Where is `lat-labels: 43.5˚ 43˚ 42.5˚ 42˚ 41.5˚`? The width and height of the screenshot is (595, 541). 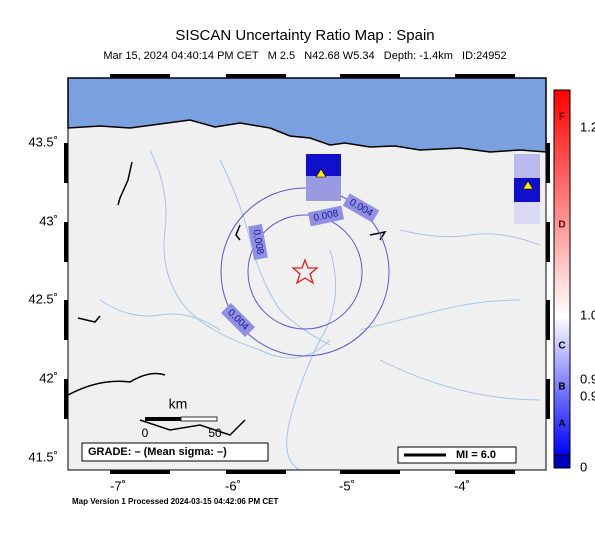 lat-labels: 43.5˚ 43˚ 42.5˚ 42˚ 41.5˚ is located at coordinates (43, 299).